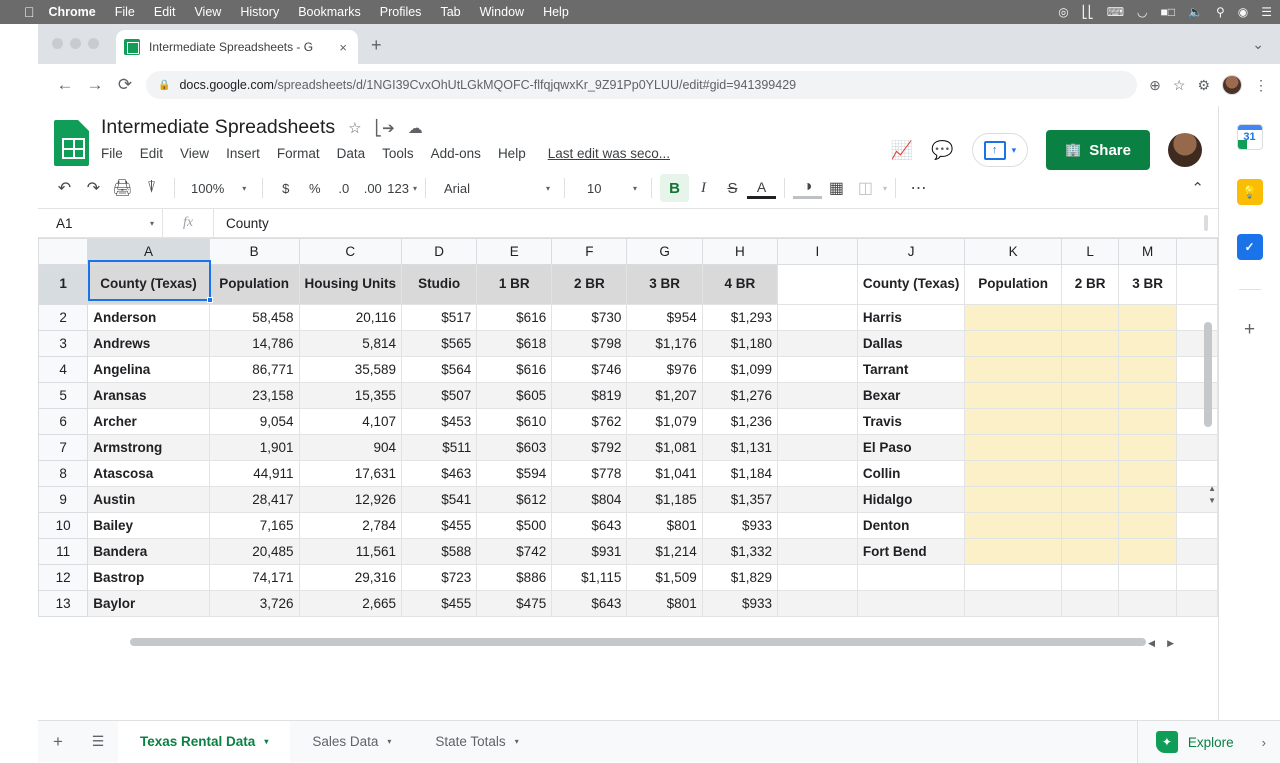 The height and width of the screenshot is (763, 1280). Describe the element at coordinates (516, 741) in the screenshot. I see `chevron-down-icon: ▾` at that location.